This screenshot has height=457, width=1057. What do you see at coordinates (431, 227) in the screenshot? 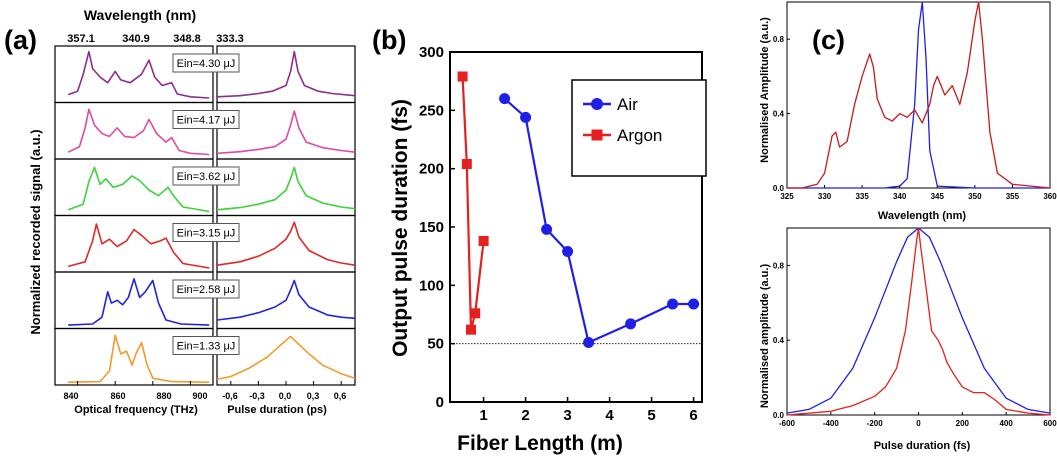
I see `b-y-tick-label: 150` at bounding box center [431, 227].